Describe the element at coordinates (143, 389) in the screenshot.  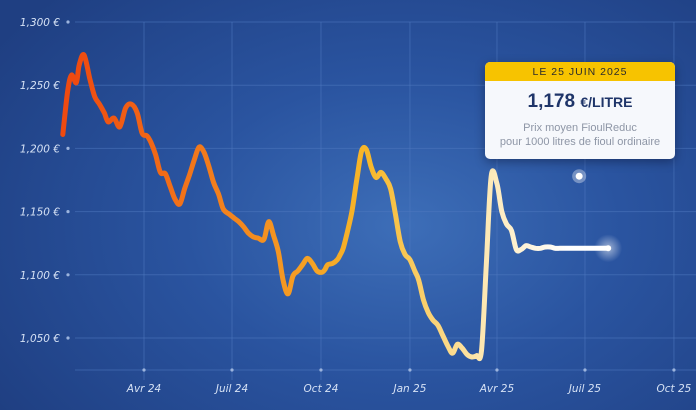
I see `x-tick-label: Avr 24` at that location.